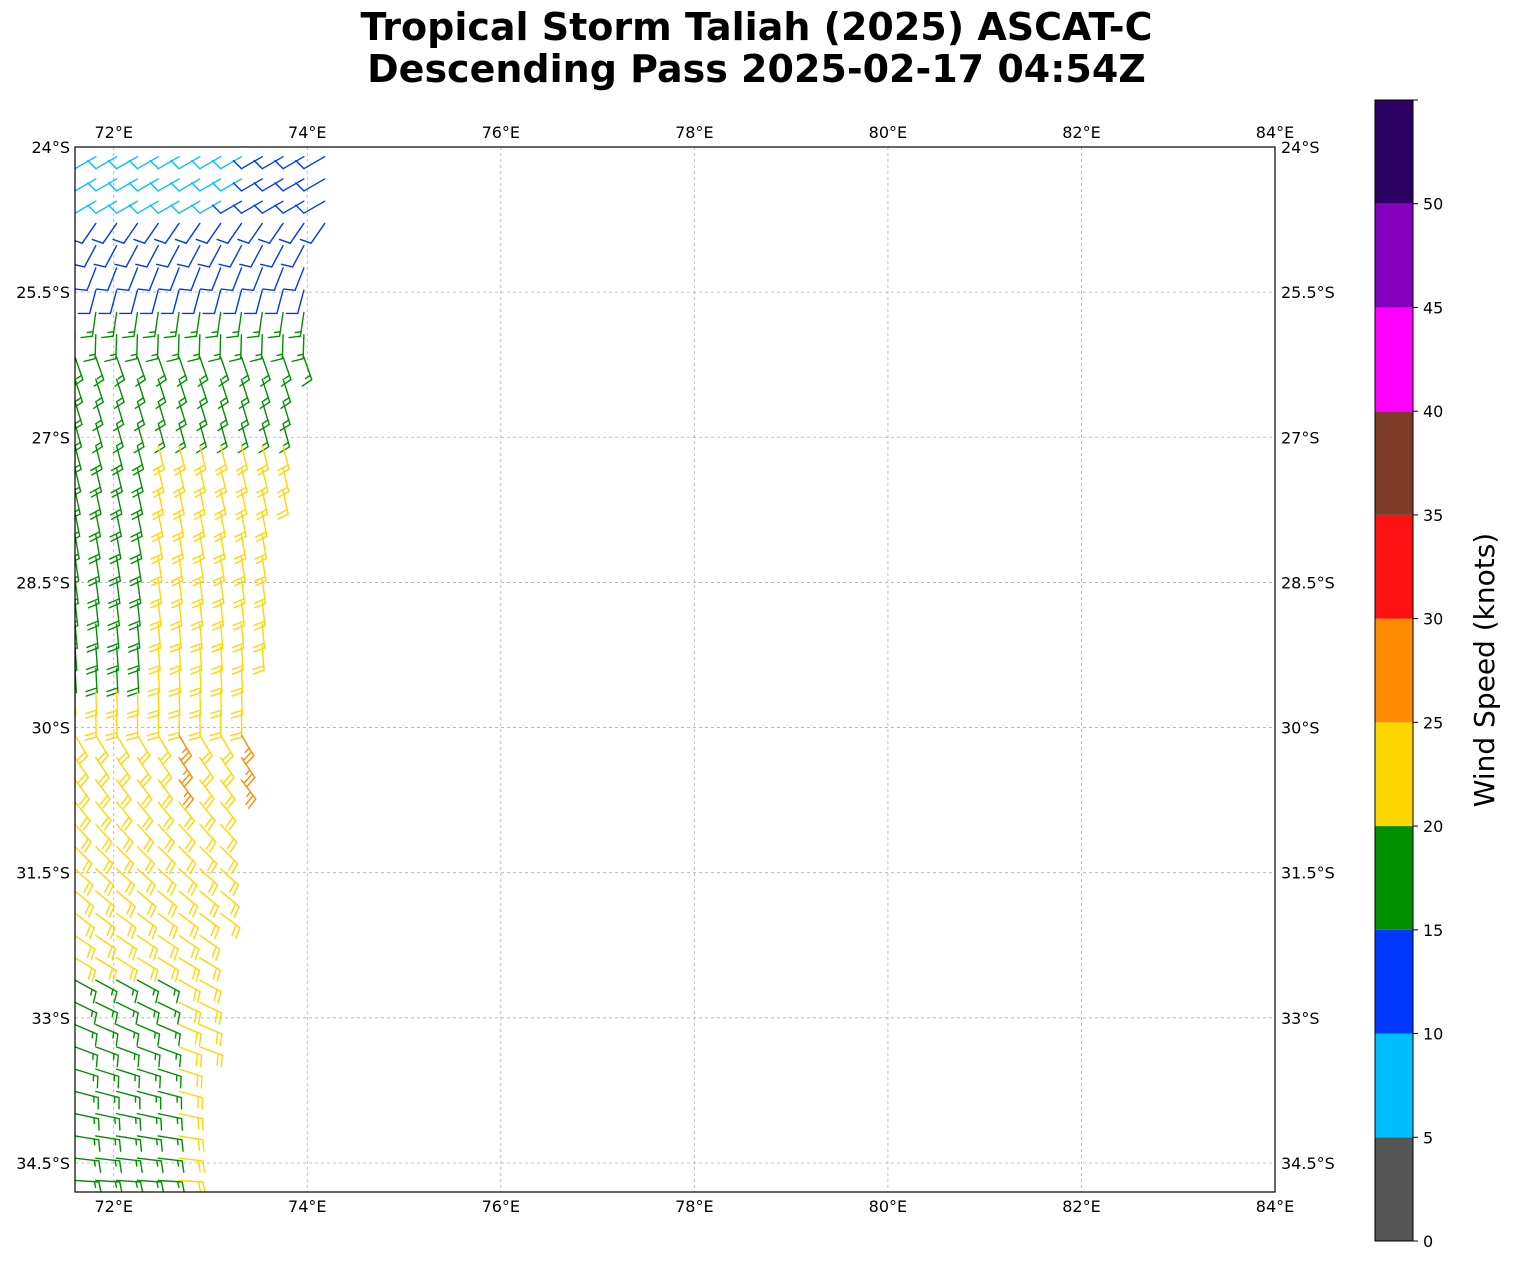  Describe the element at coordinates (113, 132) in the screenshot. I see `lon-tick-label-top: 72°E` at that location.